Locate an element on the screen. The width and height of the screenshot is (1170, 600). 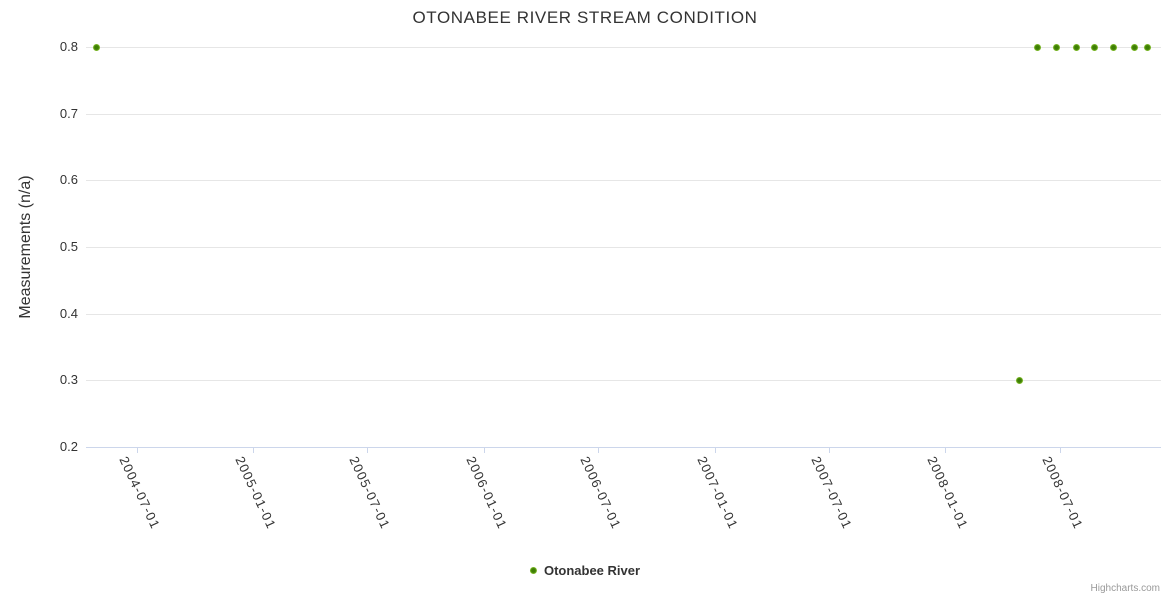
x-axis-tick-label: 2007-01-01 is located at coordinates (717, 493).